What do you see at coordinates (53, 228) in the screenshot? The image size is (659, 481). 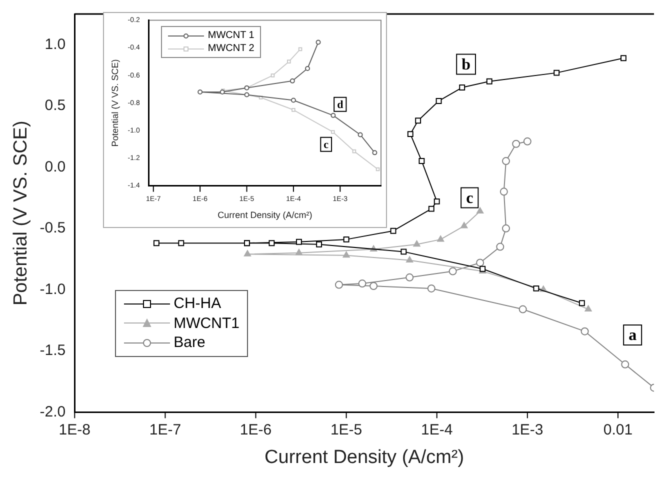 I see `y-tick-label: -0.5` at bounding box center [53, 228].